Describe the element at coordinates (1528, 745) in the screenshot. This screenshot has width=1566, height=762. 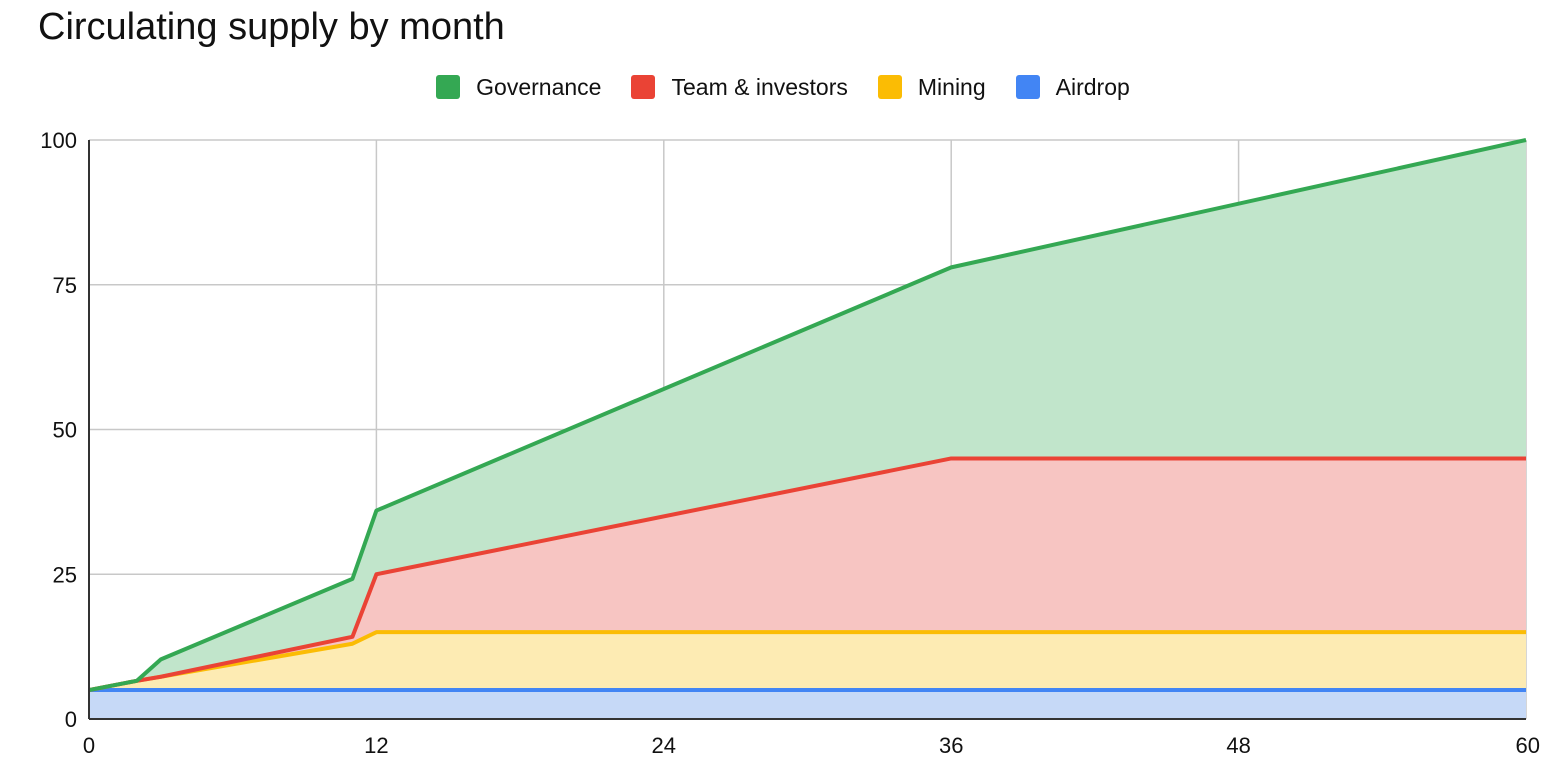
I see `x-tick-label: 60` at that location.